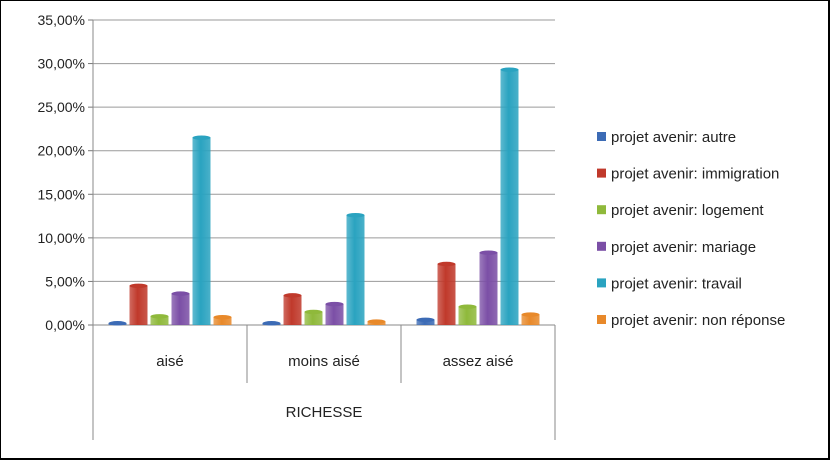  I want to click on category-label: assez aisé, so click(478, 361).